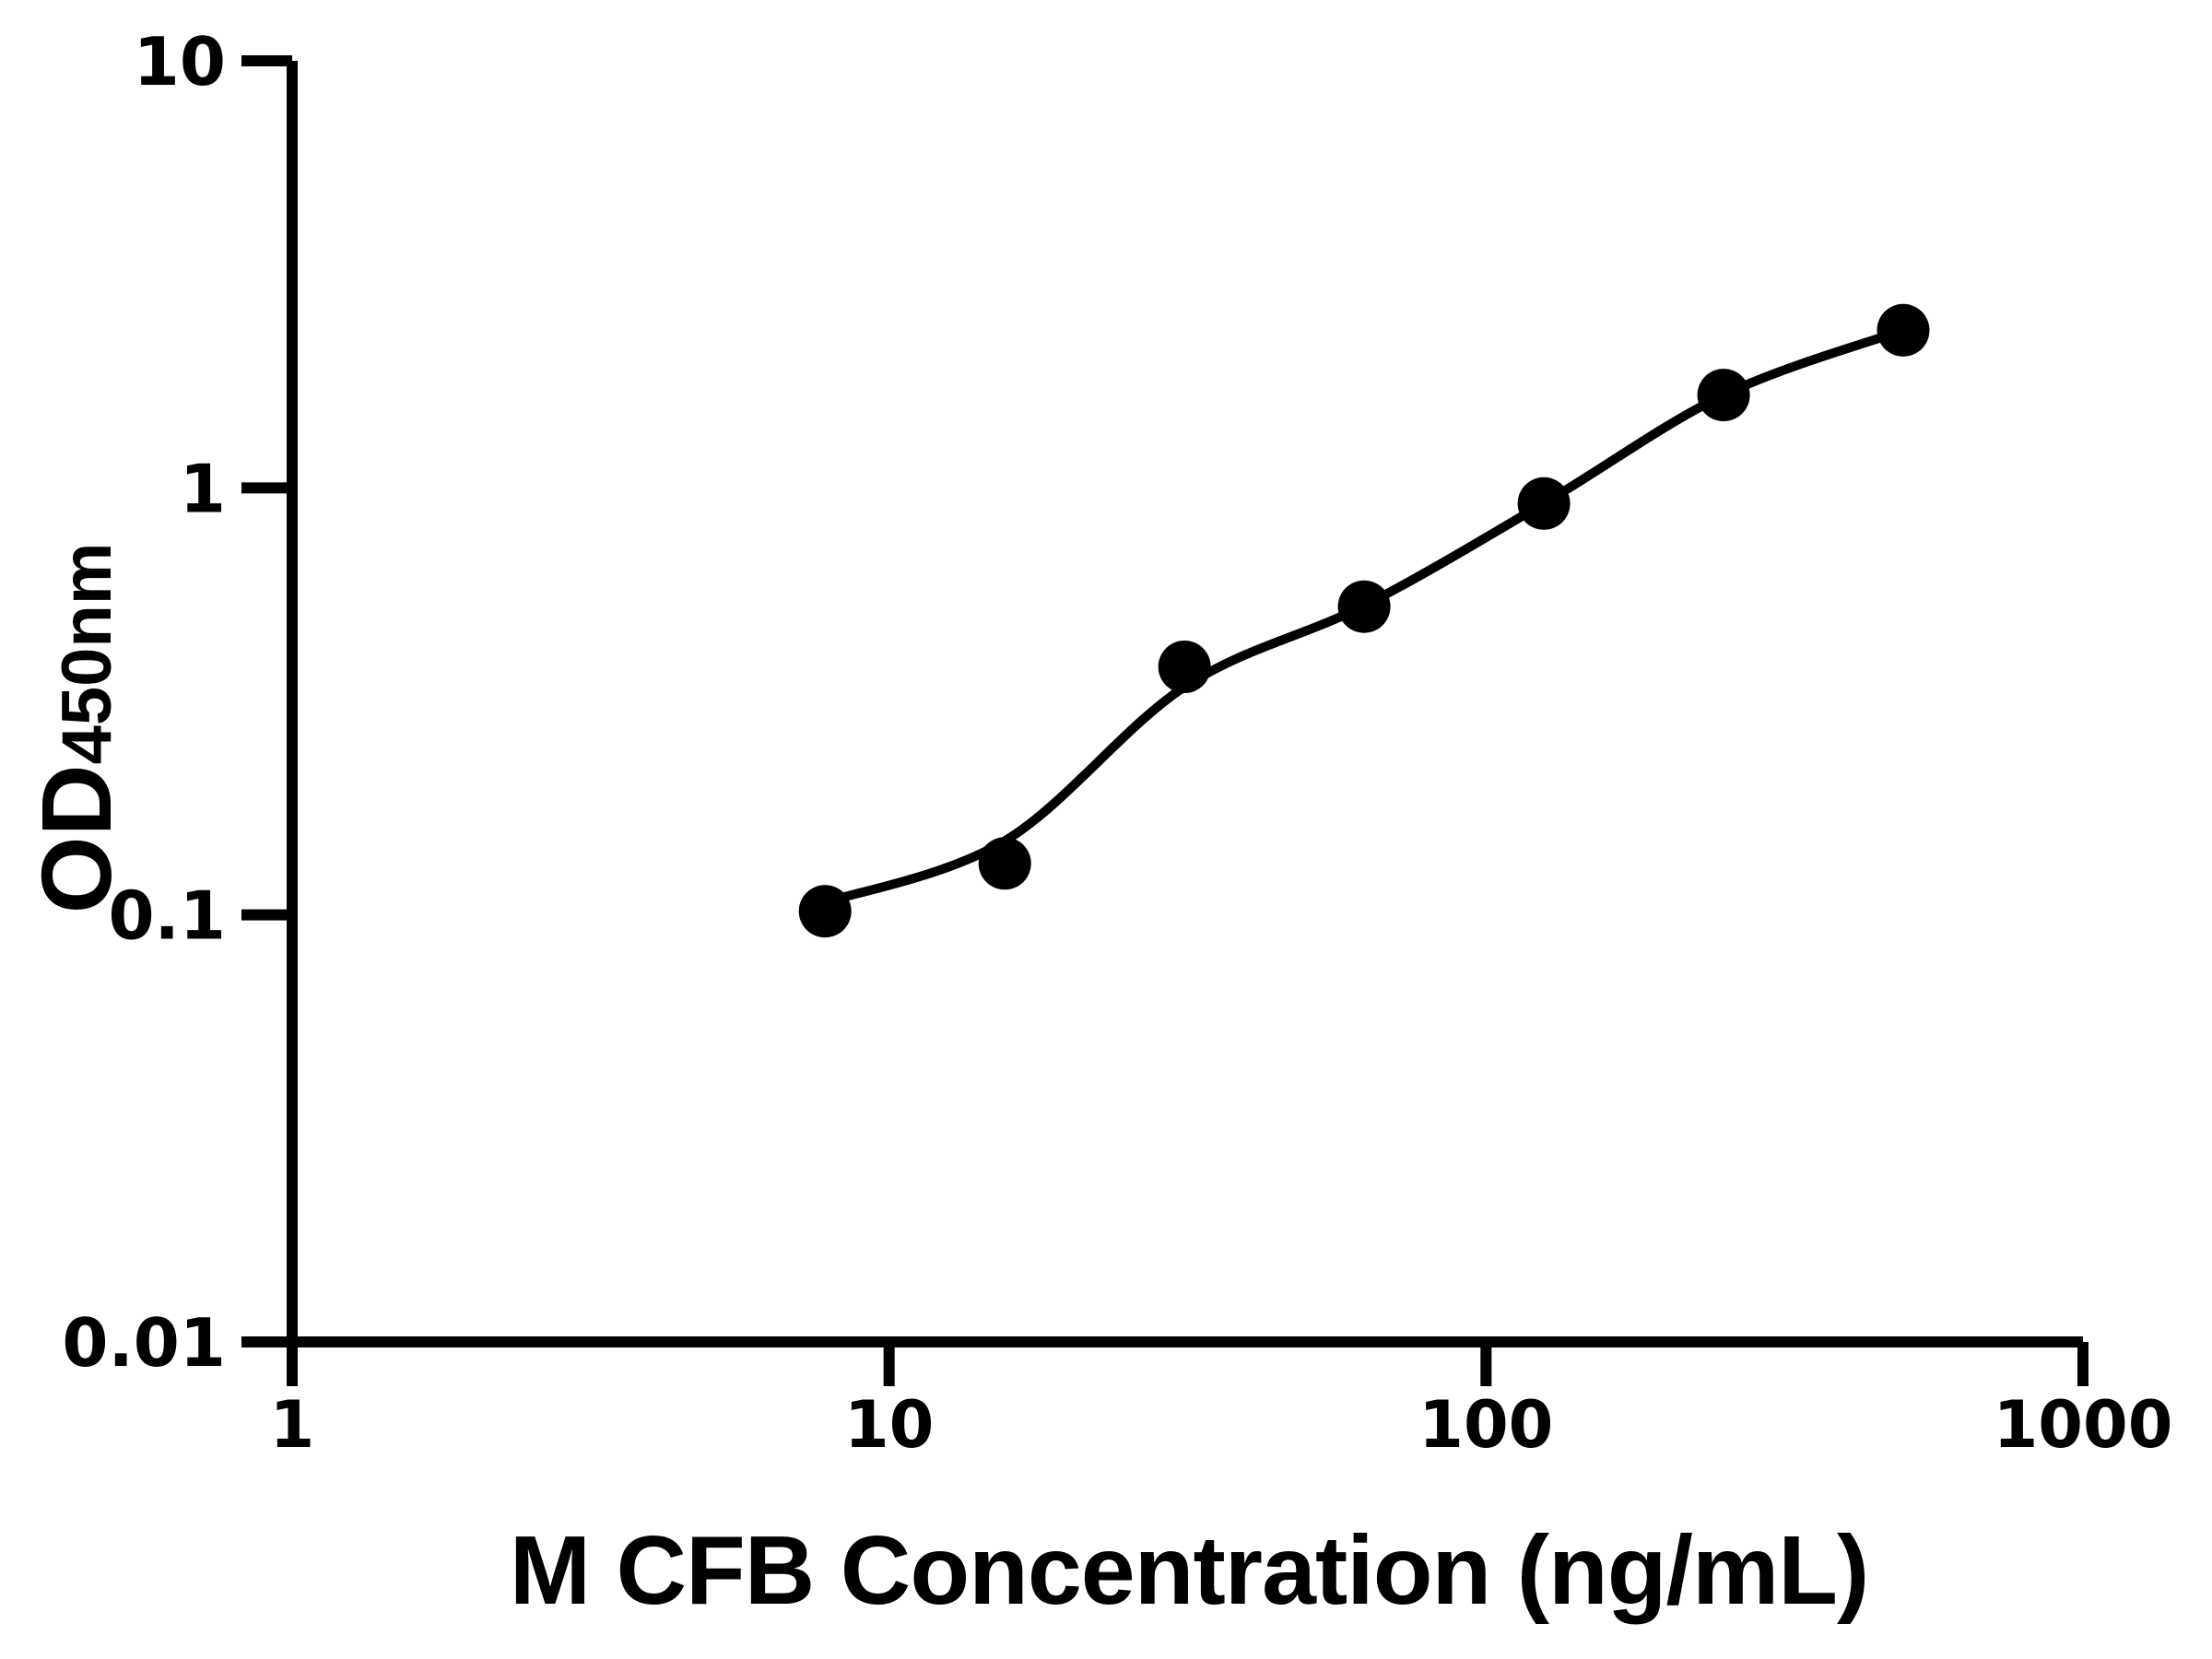 This screenshot has height=1659, width=2212. Describe the element at coordinates (1189, 1570) in the screenshot. I see `x-axis-title: M CFB Concentration (ng/mL)` at that location.